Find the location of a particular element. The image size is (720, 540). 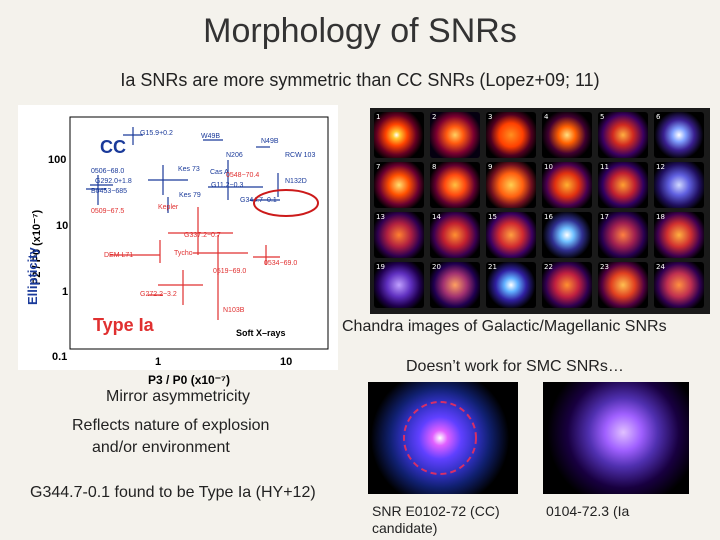

snr-tile: 23 is located at coordinates (623, 285).